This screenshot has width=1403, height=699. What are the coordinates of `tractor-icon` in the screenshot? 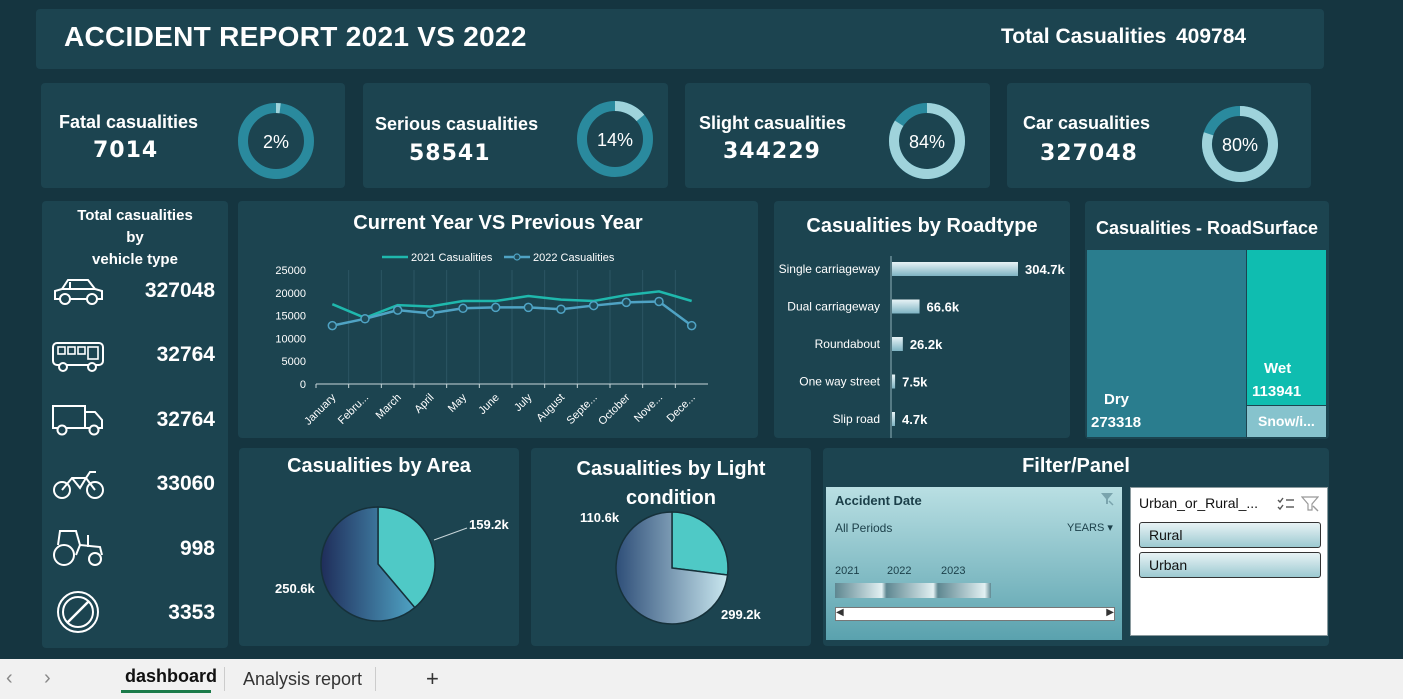 It's located at (78, 548).